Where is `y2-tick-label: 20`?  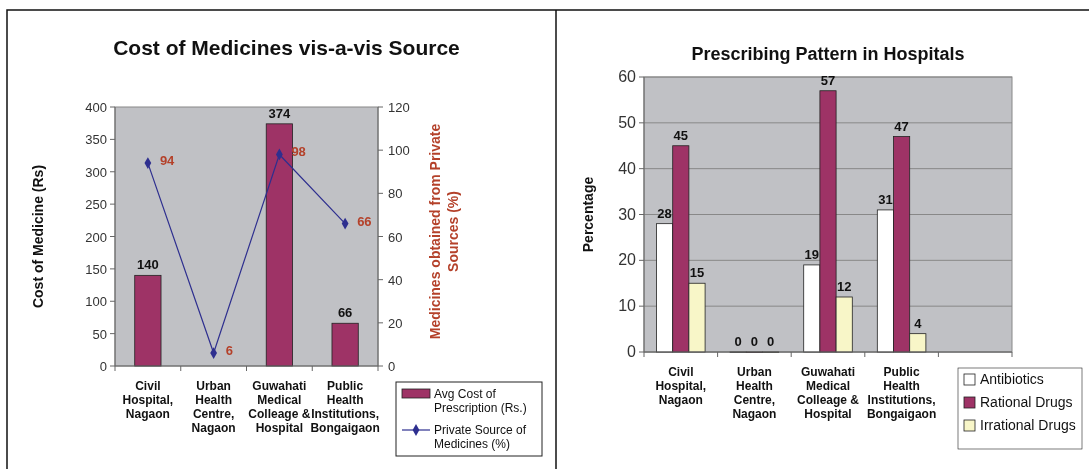 y2-tick-label: 20 is located at coordinates (395, 323).